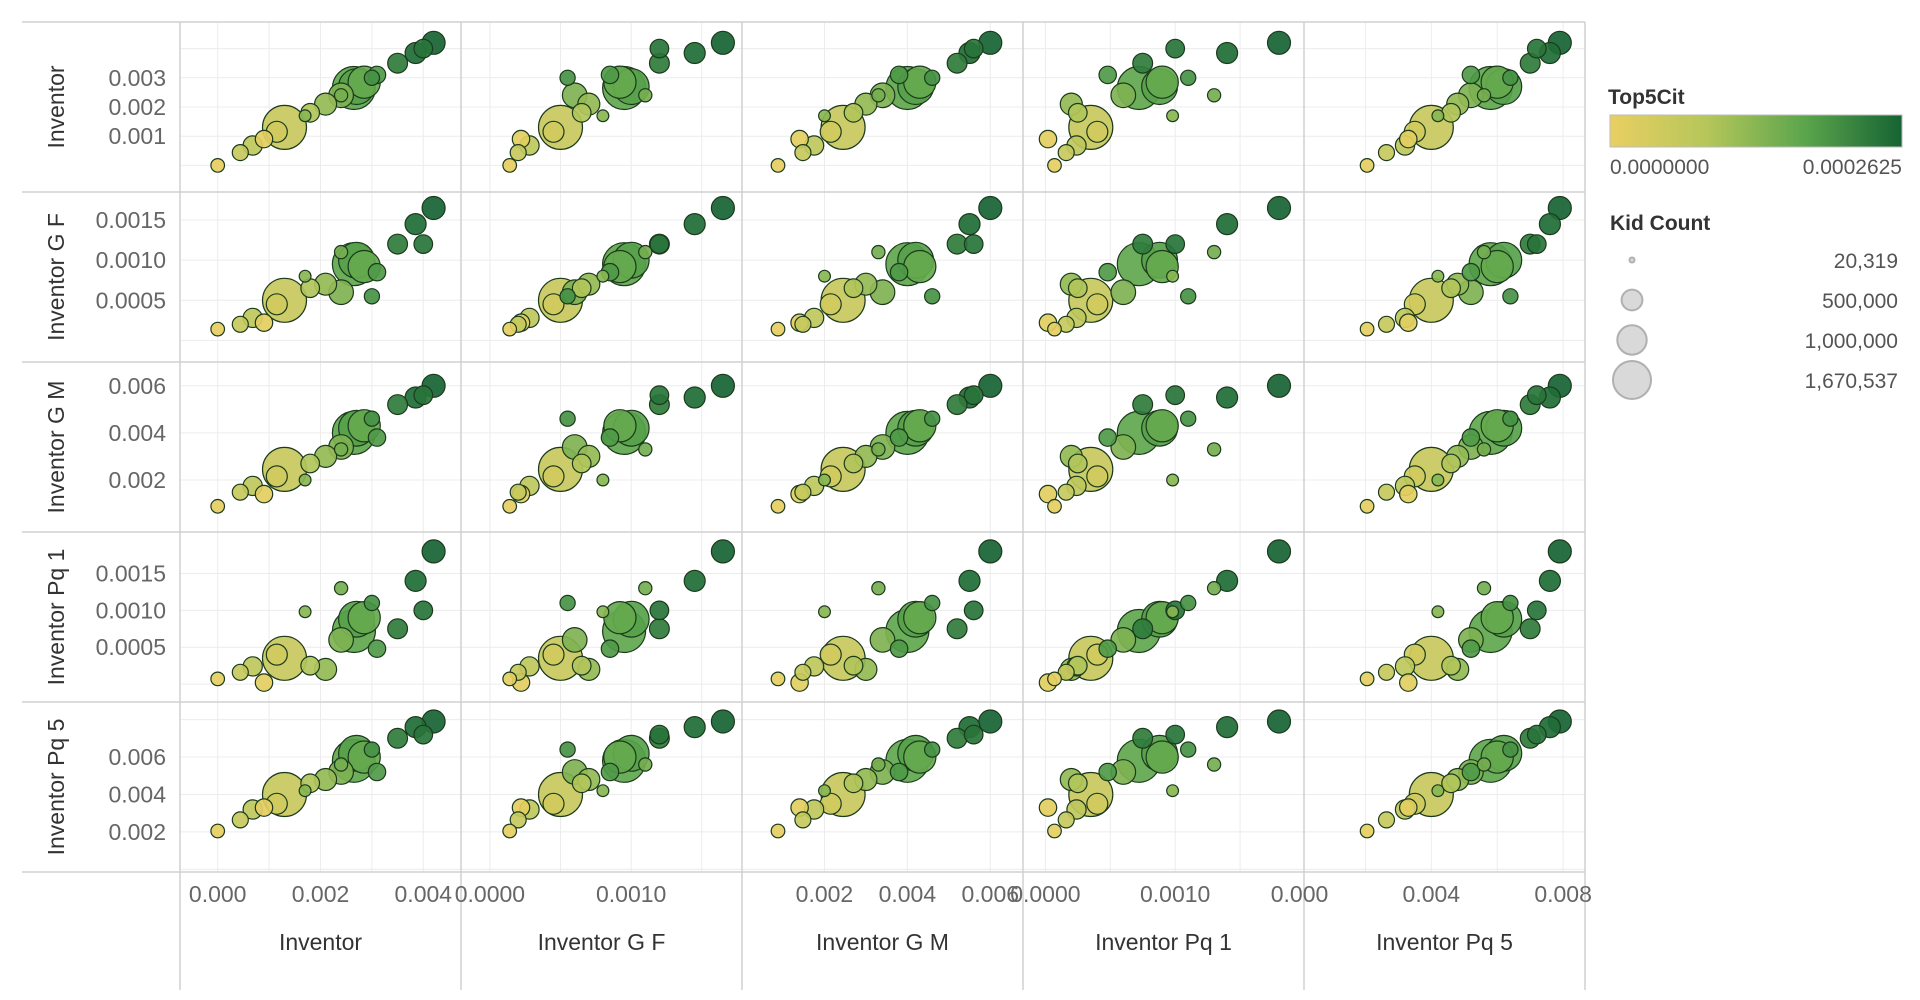  Describe the element at coordinates (137, 78) in the screenshot. I see `y-tick-label: 0.003` at that location.